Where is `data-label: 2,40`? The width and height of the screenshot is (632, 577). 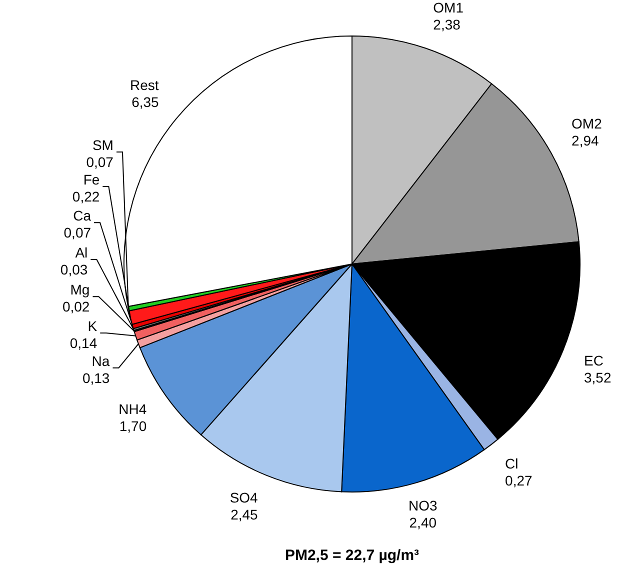
data-label: 2,40 is located at coordinates (423, 522).